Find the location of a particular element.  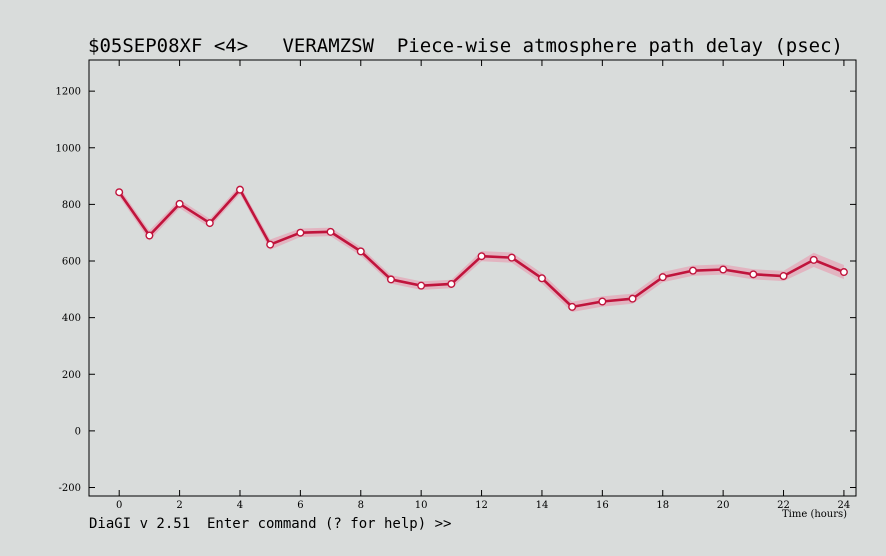

x-tick-label: 20 is located at coordinates (723, 505).